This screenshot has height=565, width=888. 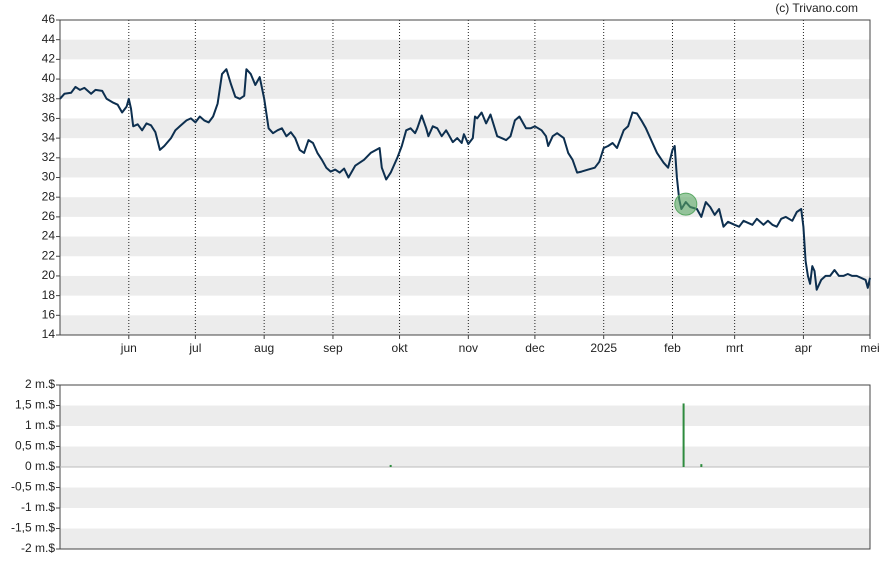 I want to click on y-tick-label: 40, so click(x=49, y=78).